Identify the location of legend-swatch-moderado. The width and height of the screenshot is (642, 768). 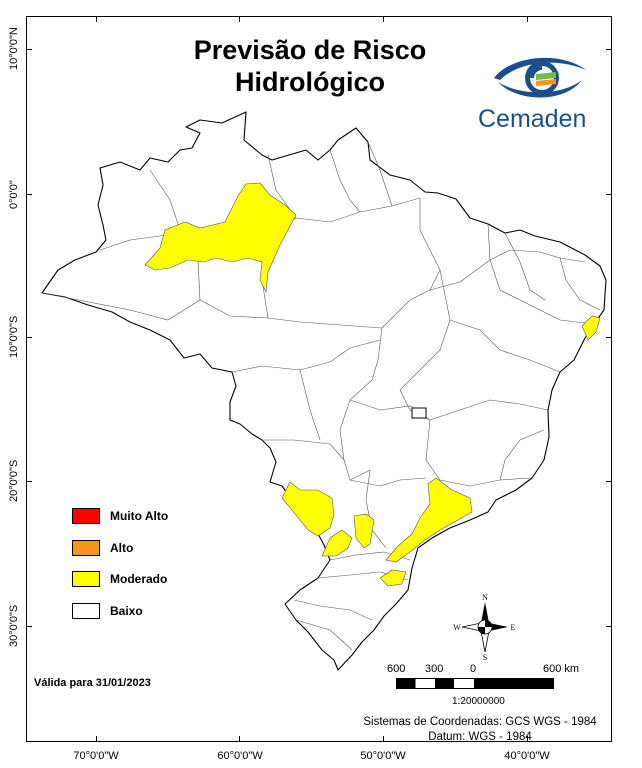
(86, 579).